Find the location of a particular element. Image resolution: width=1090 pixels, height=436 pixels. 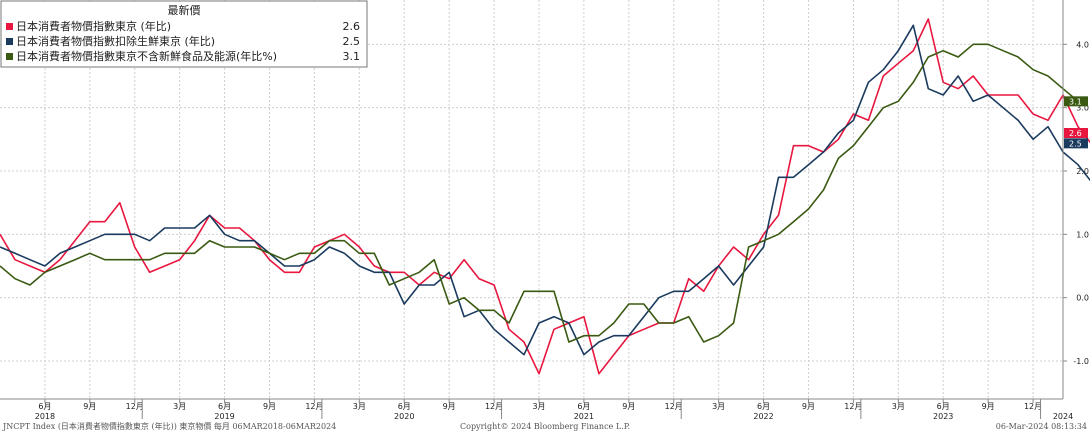

year-label: 2020 is located at coordinates (404, 416).